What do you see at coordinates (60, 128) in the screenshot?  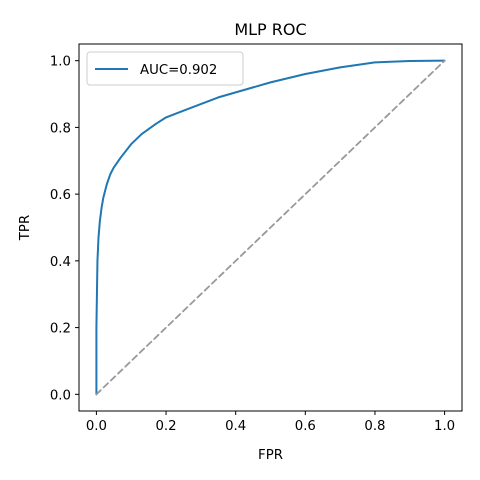 I see `y-tick-label: 0.8` at bounding box center [60, 128].